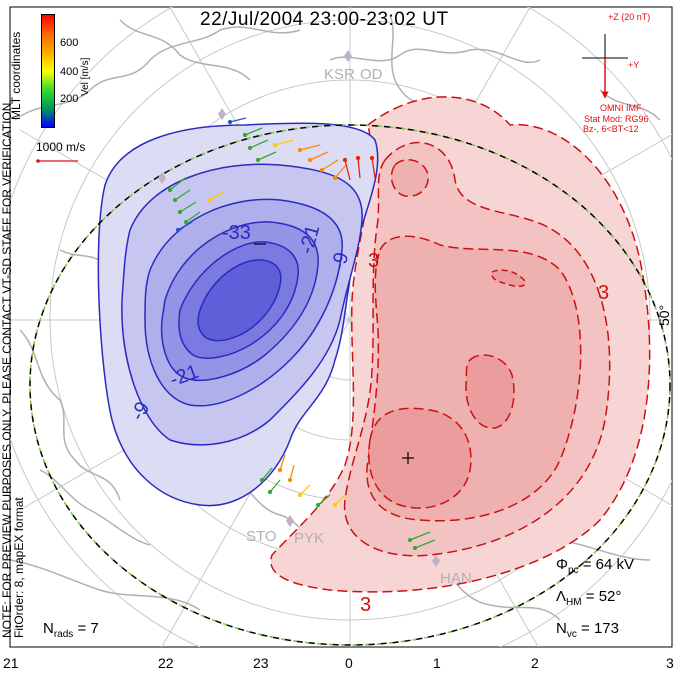  Describe the element at coordinates (69, 72) in the screenshot. I see `color-scale-tick-400: 400` at that location.